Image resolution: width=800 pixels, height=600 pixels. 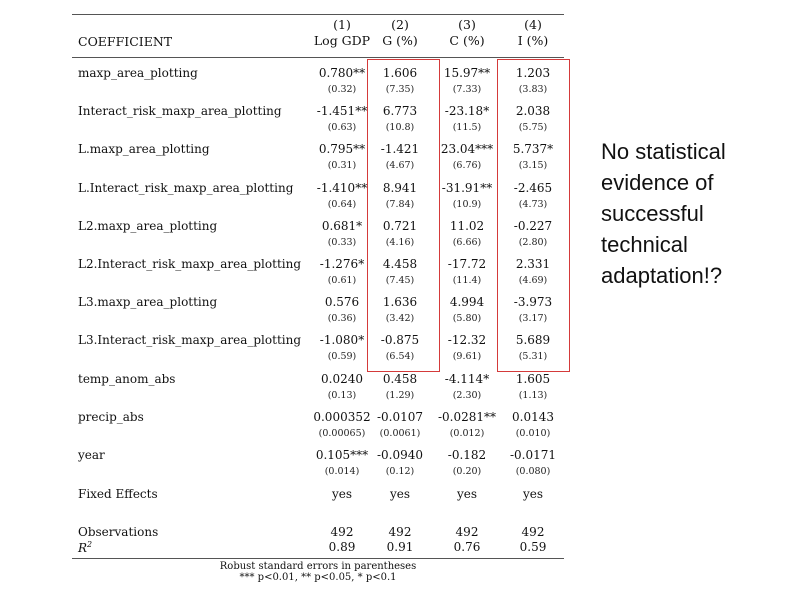 I want to click on row-variable-name: L2.Interact_risk_maxp_area_plotting, so click(x=190, y=264).